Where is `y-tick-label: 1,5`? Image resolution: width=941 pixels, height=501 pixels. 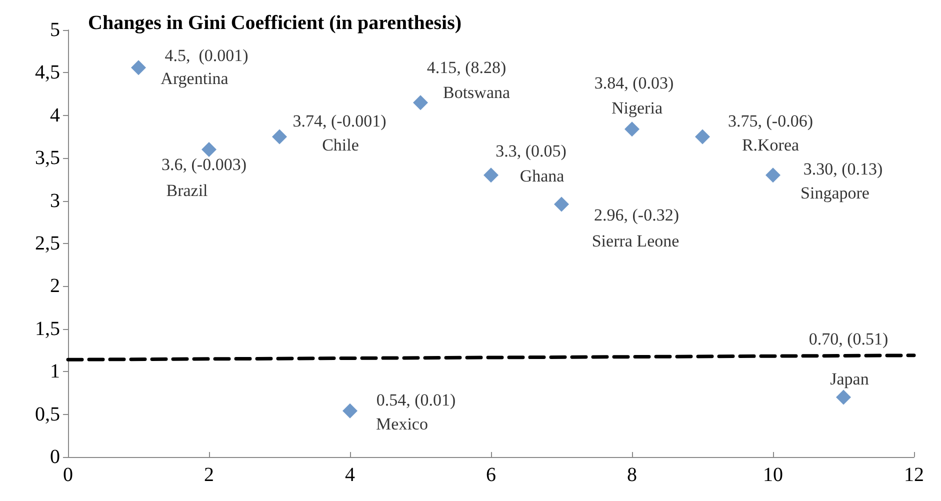 y-tick-label: 1,5 is located at coordinates (47, 329).